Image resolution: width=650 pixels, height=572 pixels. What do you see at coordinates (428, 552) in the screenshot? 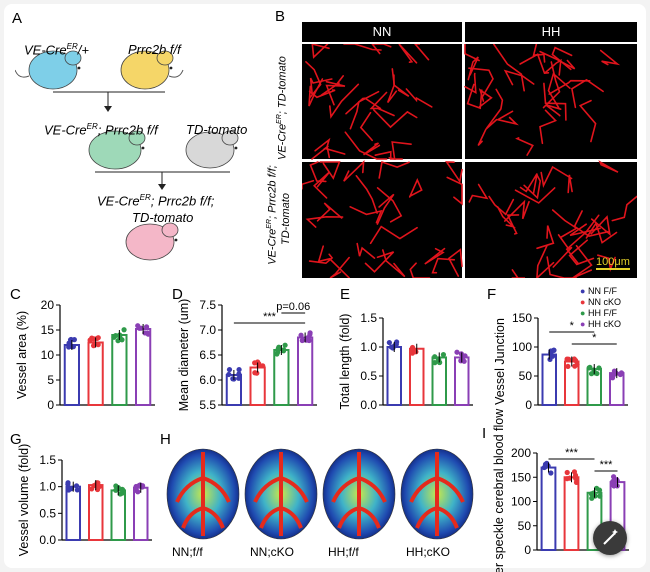
I see `speckle-label: HH;cKO` at bounding box center [428, 552].